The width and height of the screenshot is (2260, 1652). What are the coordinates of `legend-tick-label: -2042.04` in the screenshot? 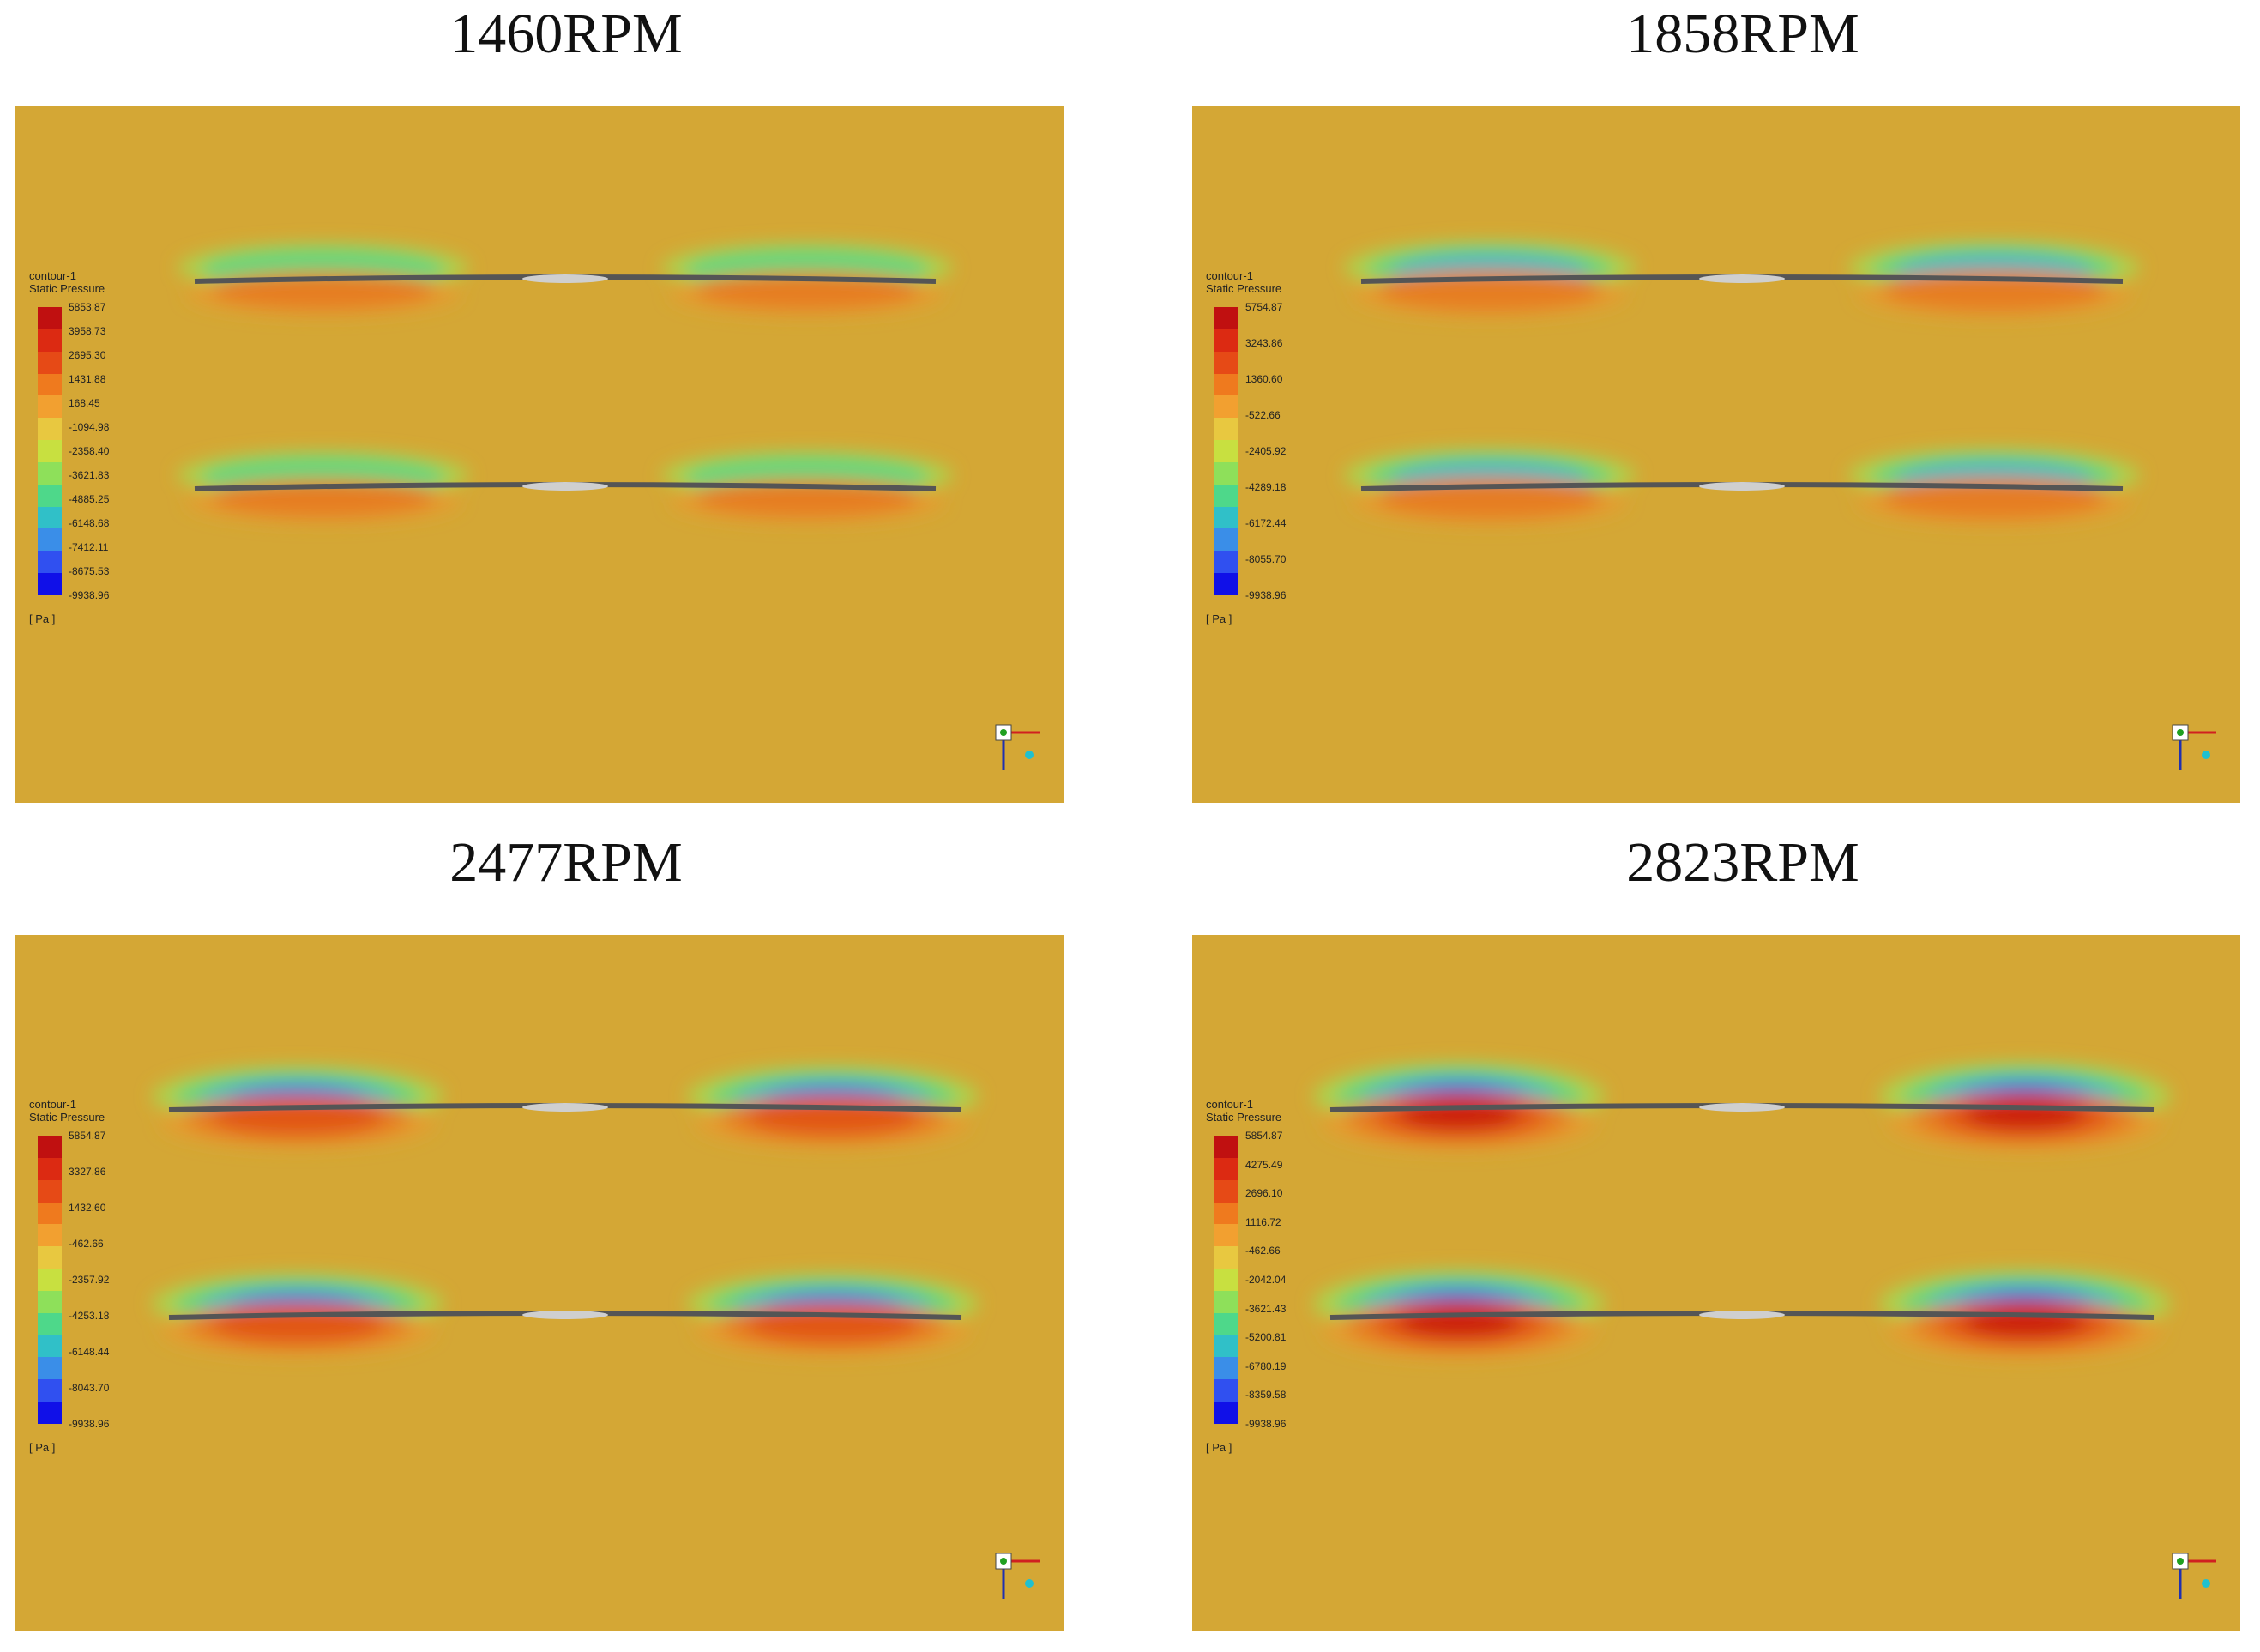 It's located at (1266, 1280).